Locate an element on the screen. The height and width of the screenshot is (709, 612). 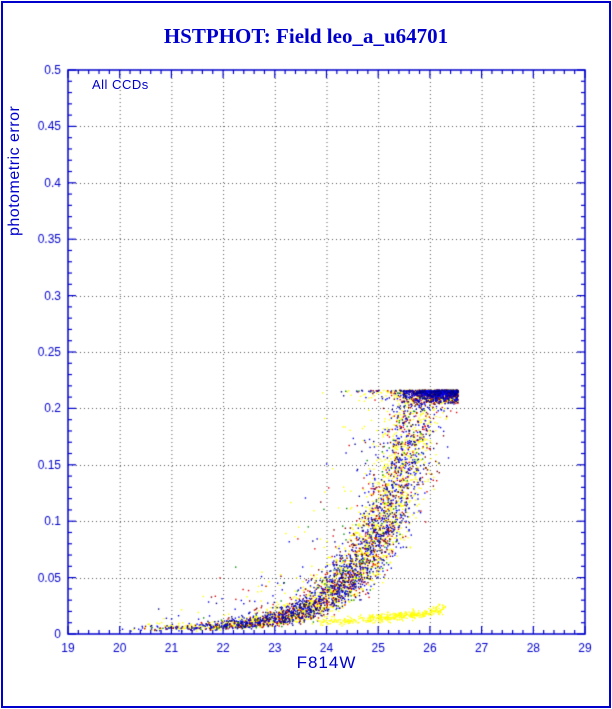
ccd-annotation: All CCDs is located at coordinates (120, 84).